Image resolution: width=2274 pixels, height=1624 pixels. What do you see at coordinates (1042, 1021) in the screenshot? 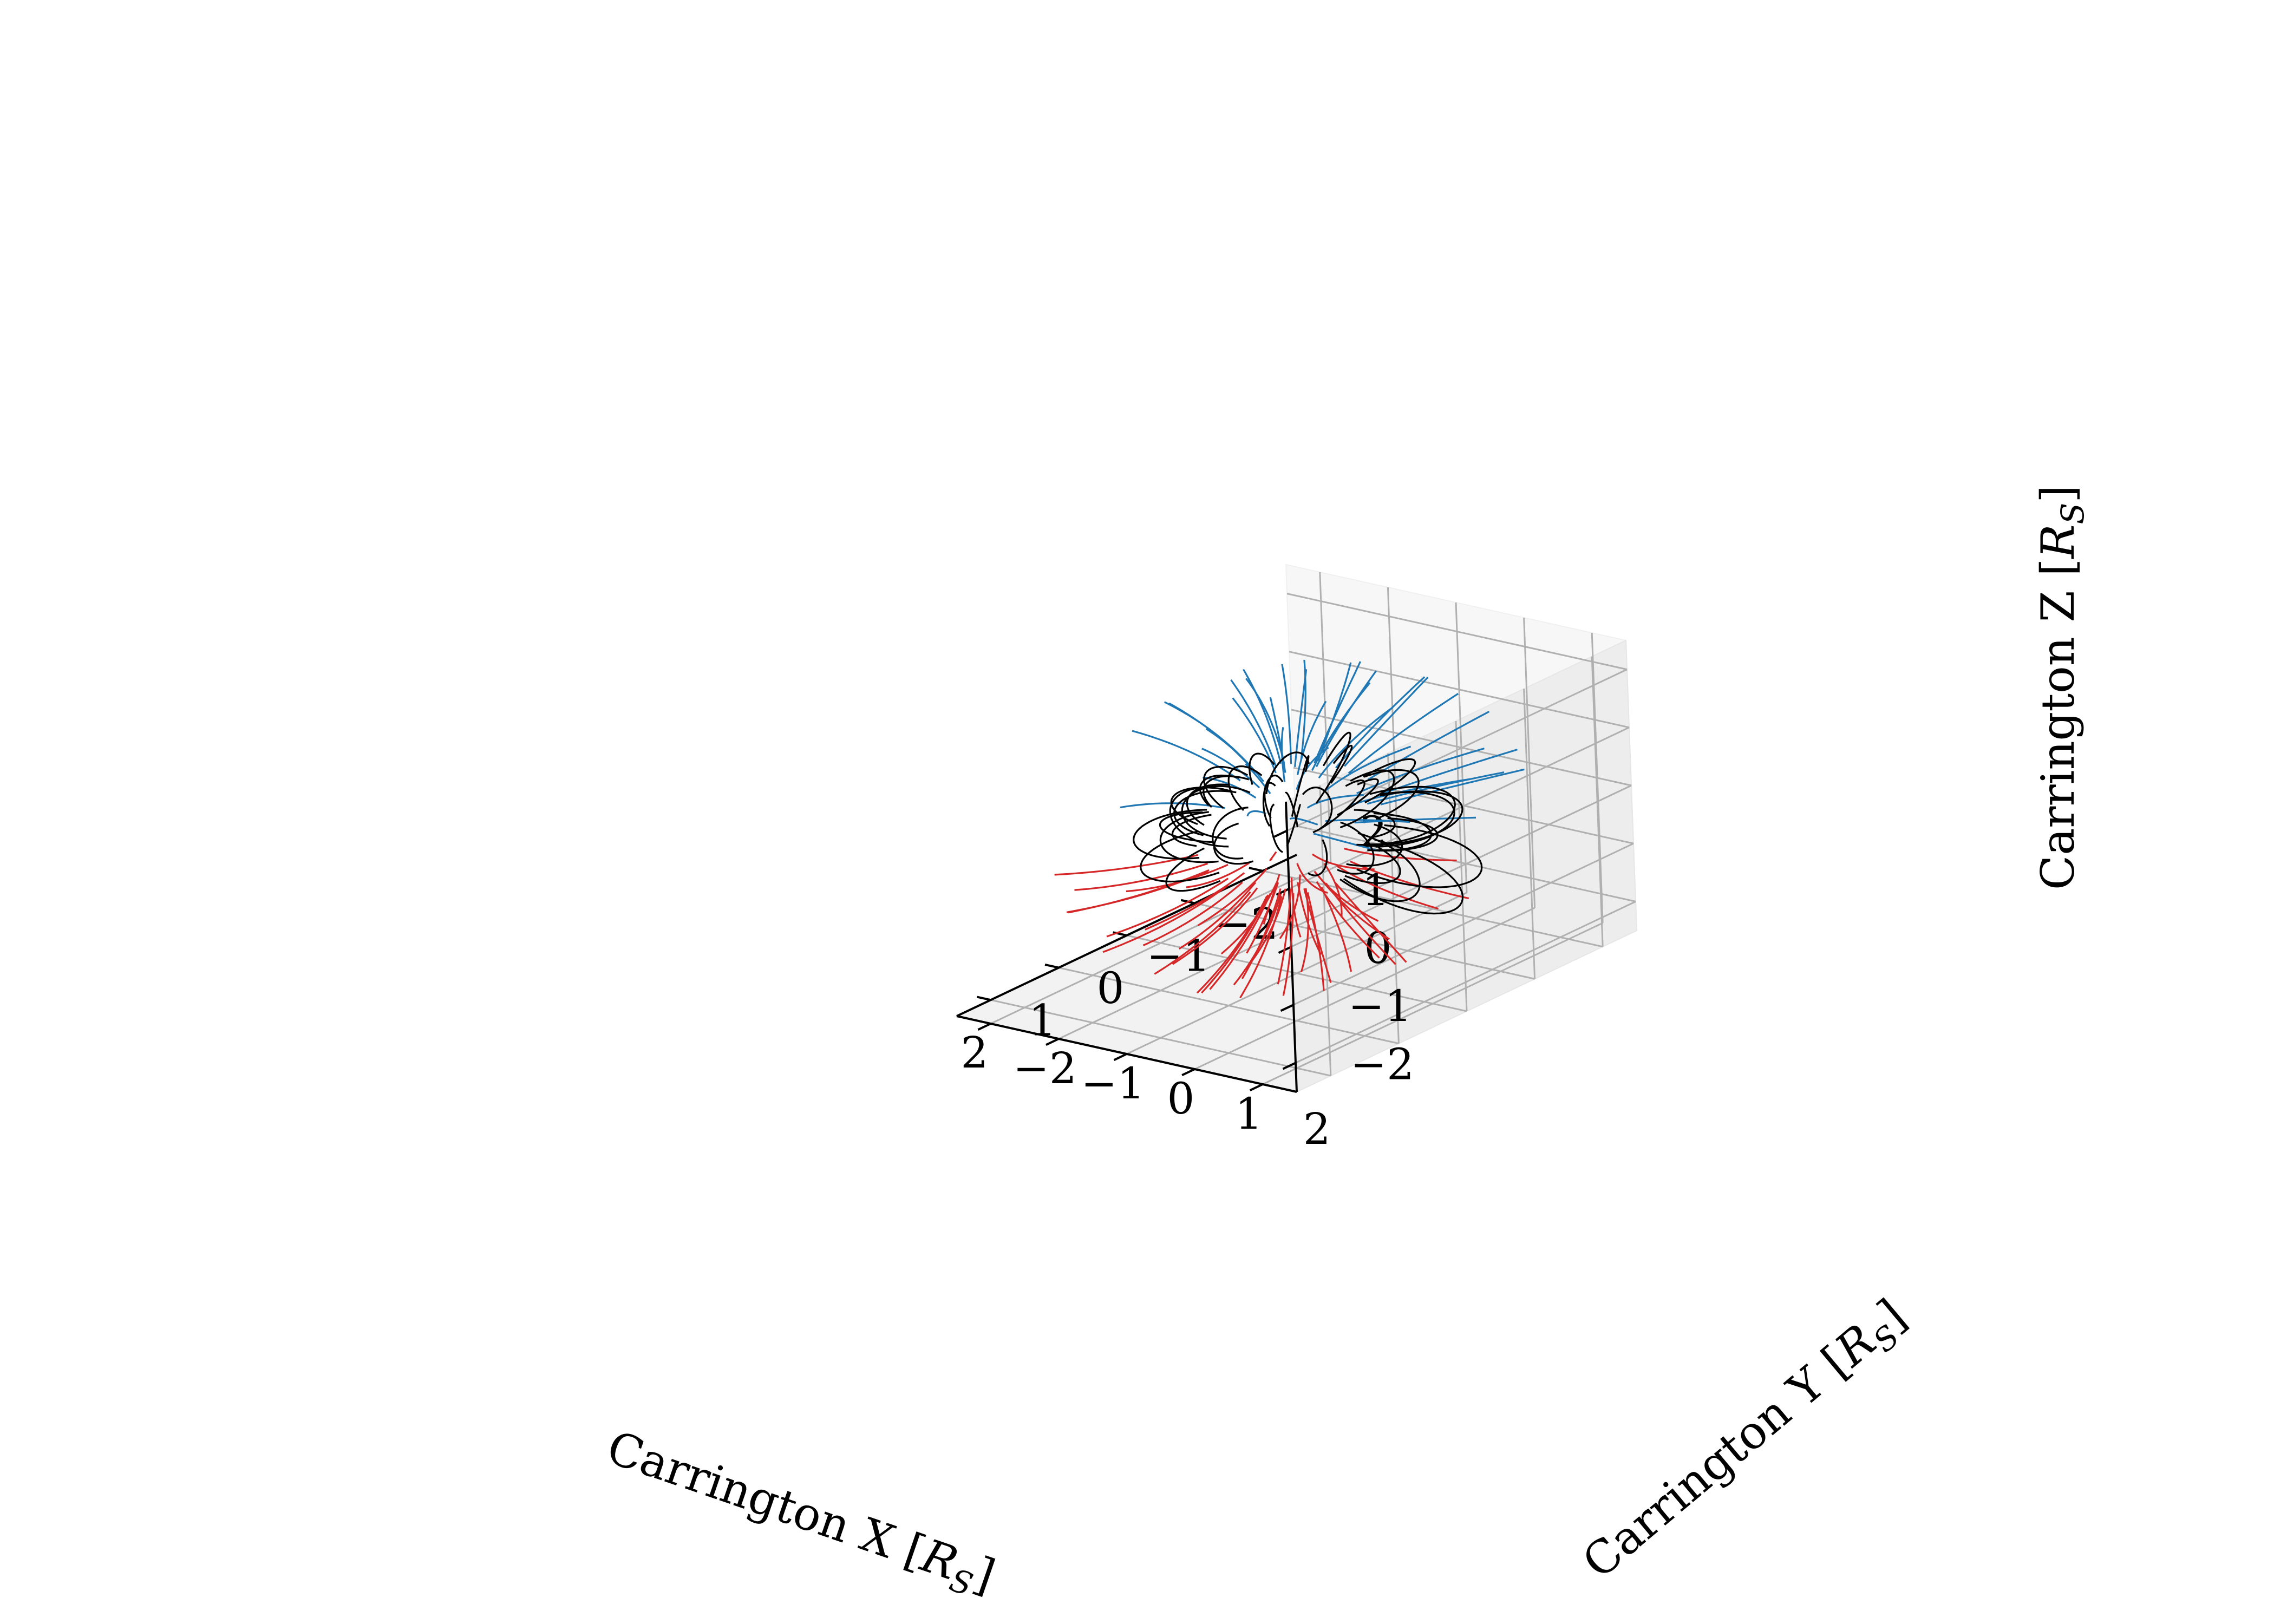
I see `x-tick-label: 1` at bounding box center [1042, 1021].